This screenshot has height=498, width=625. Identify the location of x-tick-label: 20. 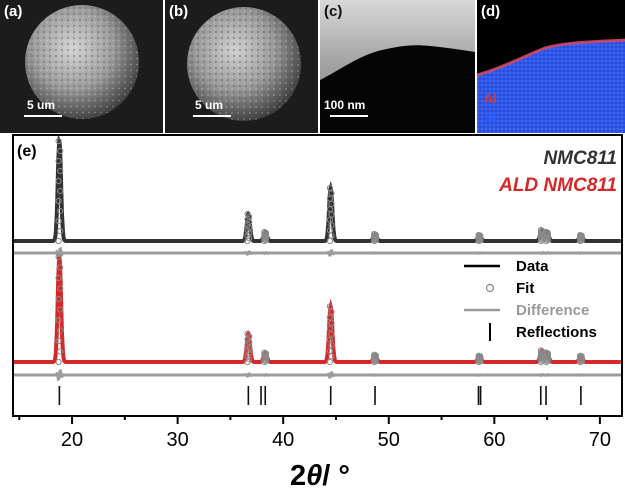
(72, 440).